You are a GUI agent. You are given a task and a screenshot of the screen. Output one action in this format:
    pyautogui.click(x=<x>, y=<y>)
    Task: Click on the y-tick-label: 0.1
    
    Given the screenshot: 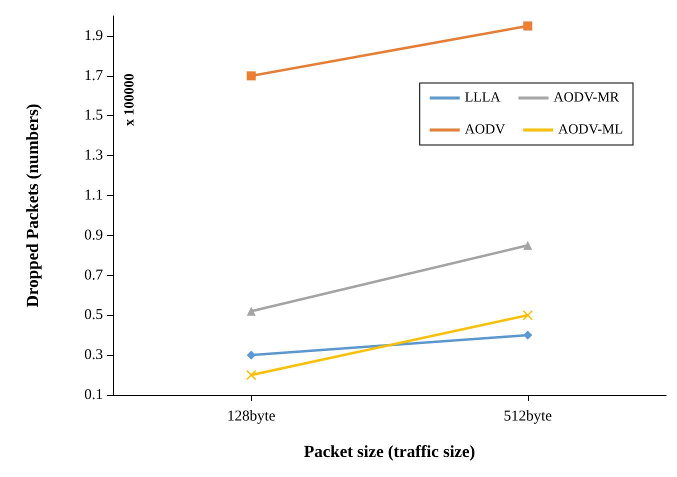 What is the action you would take?
    pyautogui.click(x=93, y=395)
    